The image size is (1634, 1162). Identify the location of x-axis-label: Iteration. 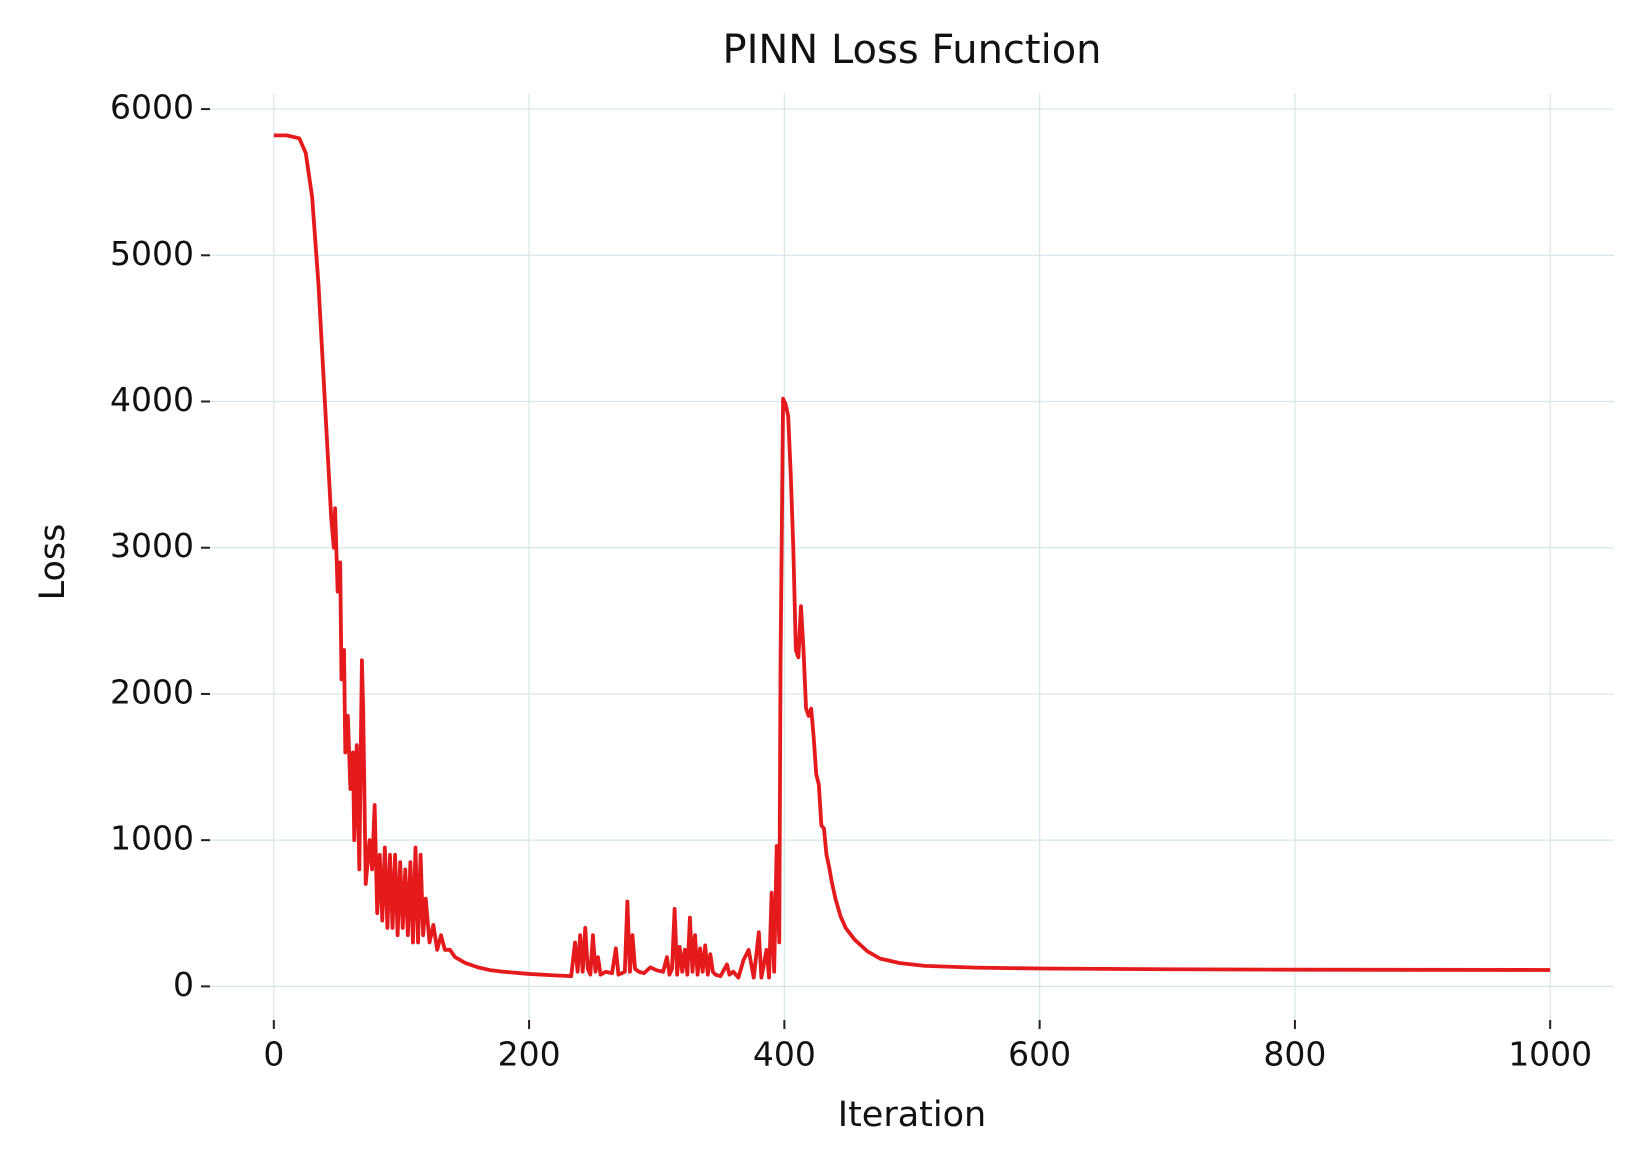
(912, 1115).